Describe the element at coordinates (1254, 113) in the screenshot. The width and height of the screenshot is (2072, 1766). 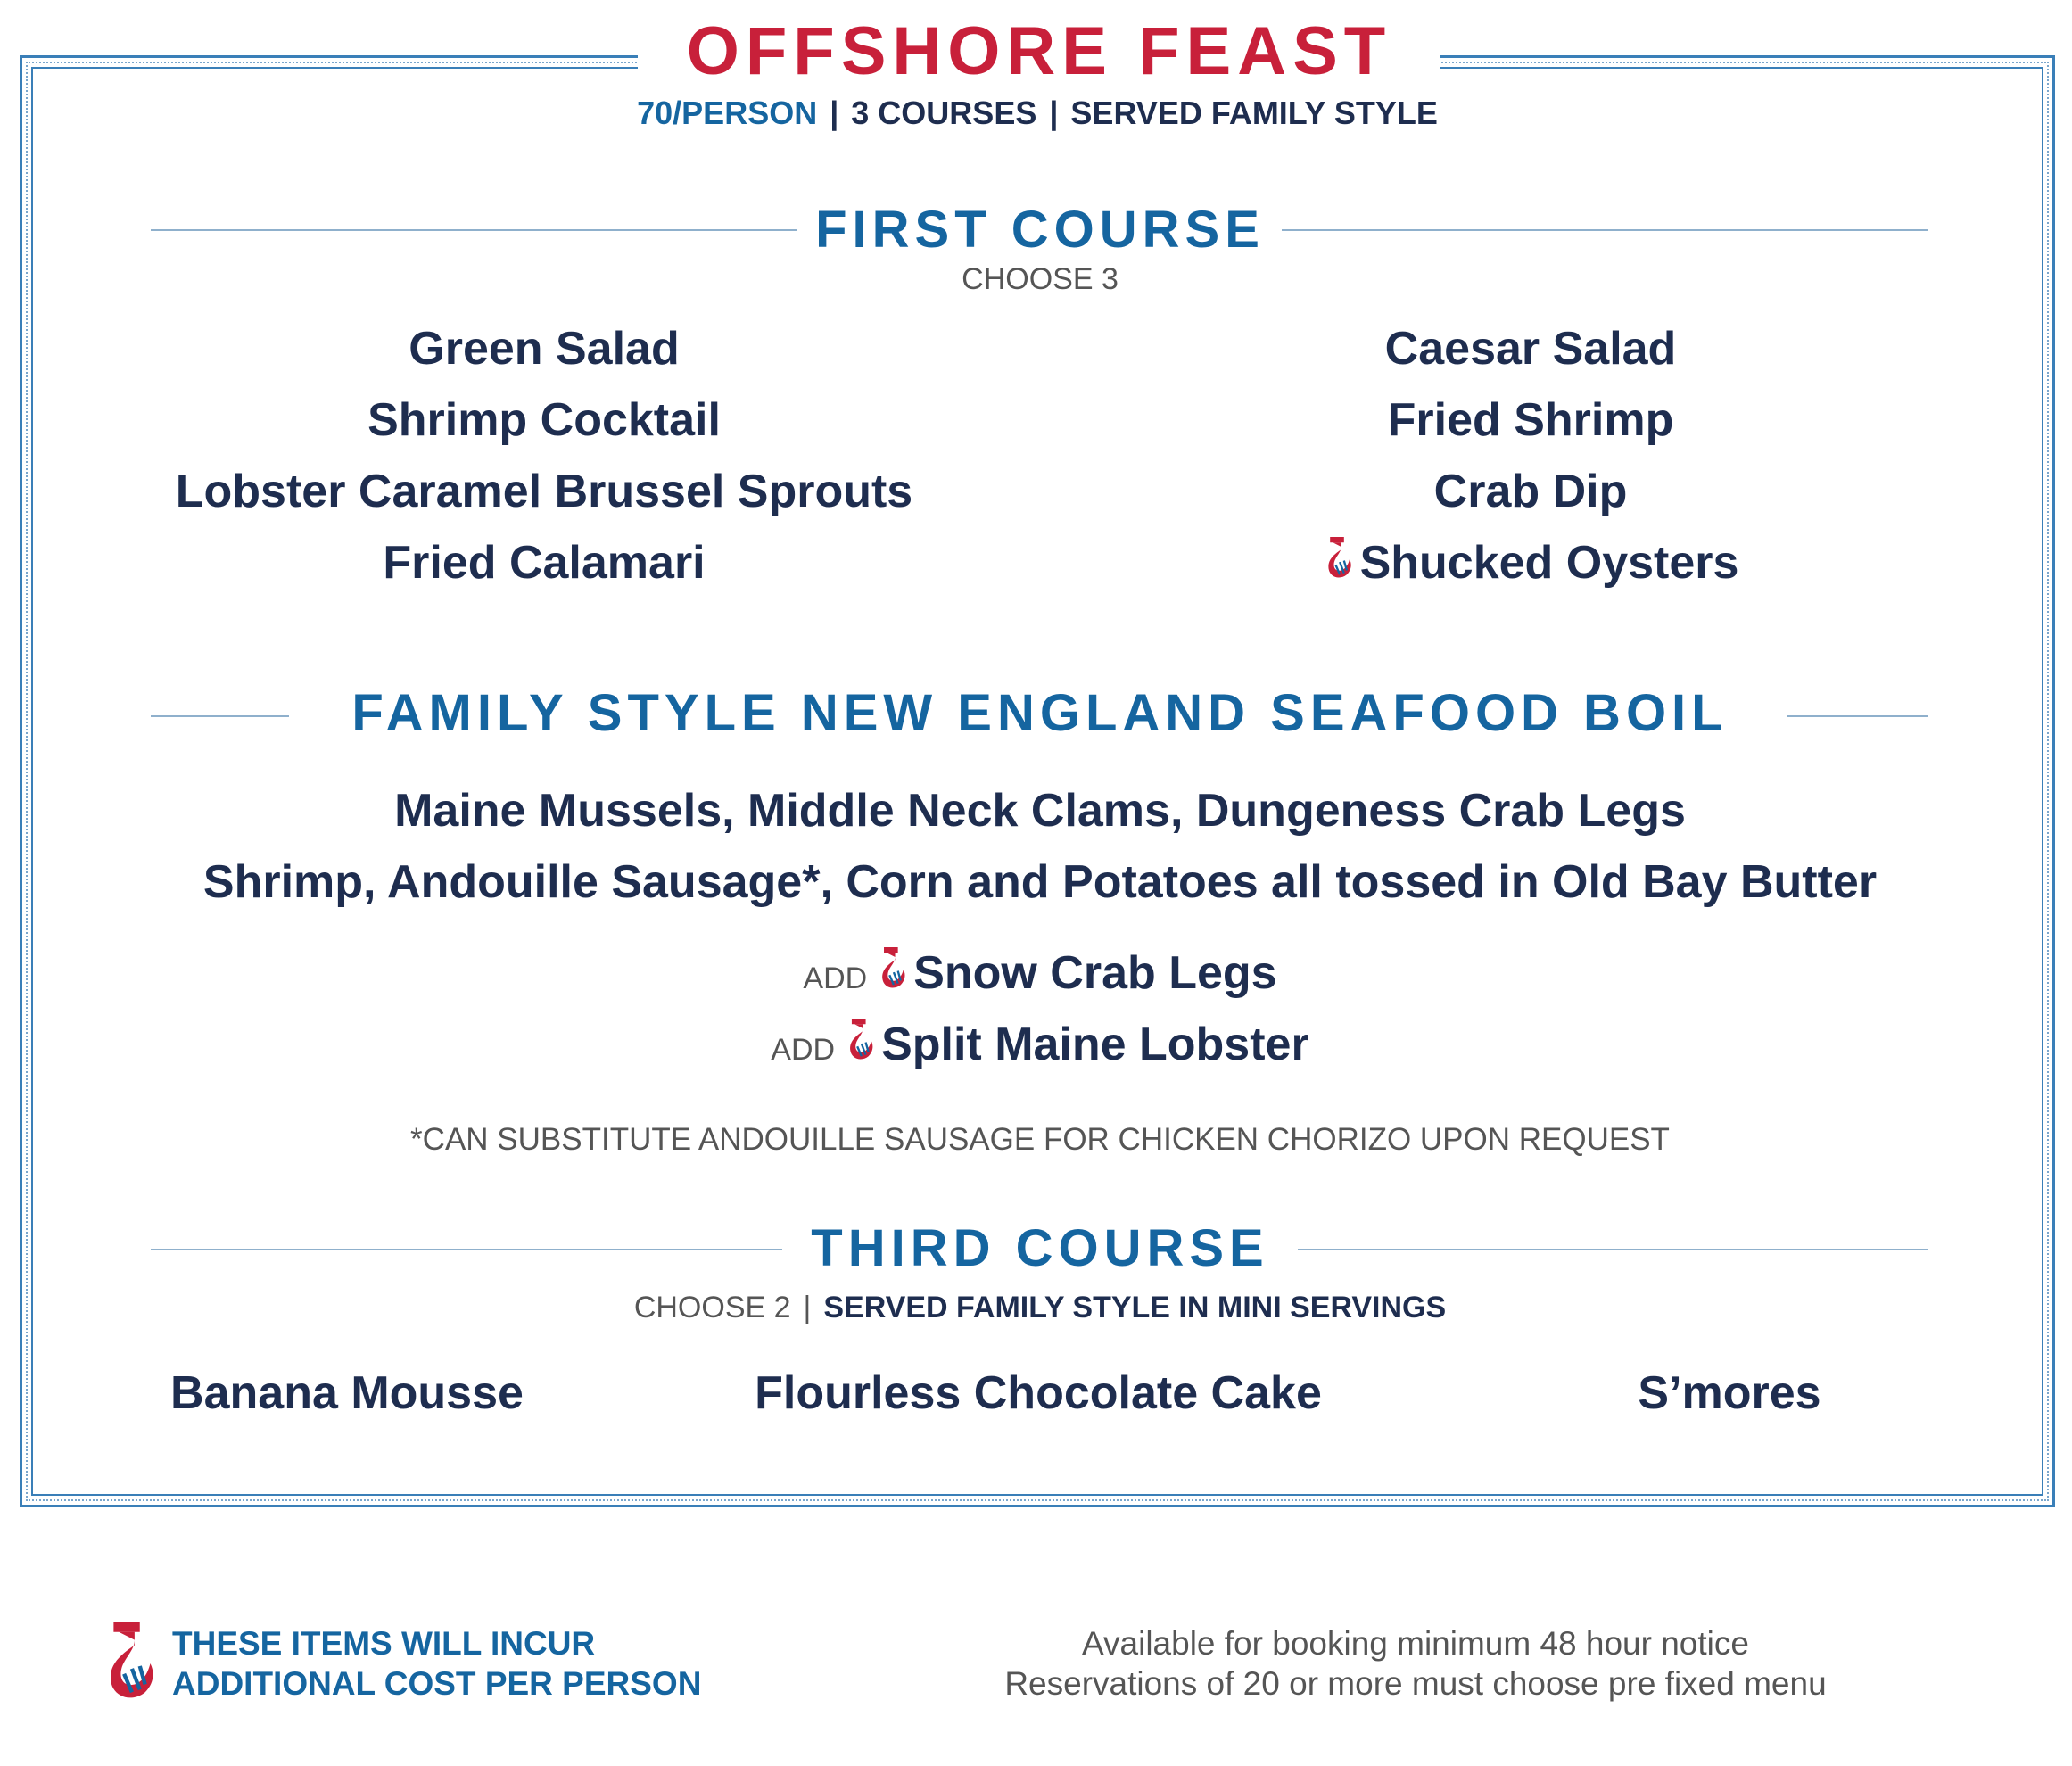
I see `service-style: SERVED FAMILY STYLE` at that location.